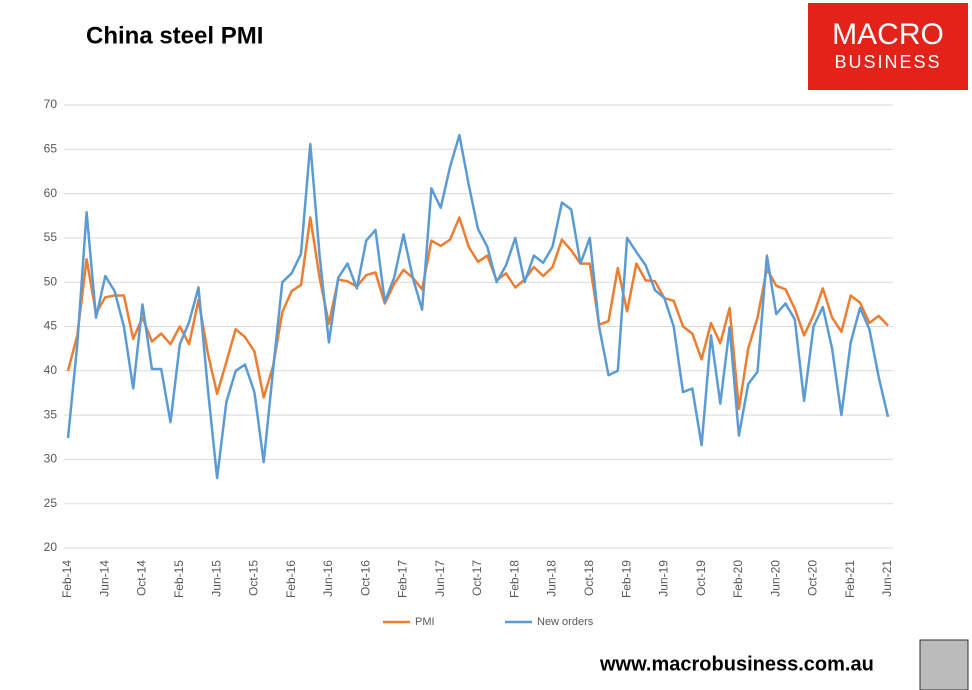 The height and width of the screenshot is (690, 972). What do you see at coordinates (142, 578) in the screenshot?
I see `x-tick-label: Oct-14` at bounding box center [142, 578].